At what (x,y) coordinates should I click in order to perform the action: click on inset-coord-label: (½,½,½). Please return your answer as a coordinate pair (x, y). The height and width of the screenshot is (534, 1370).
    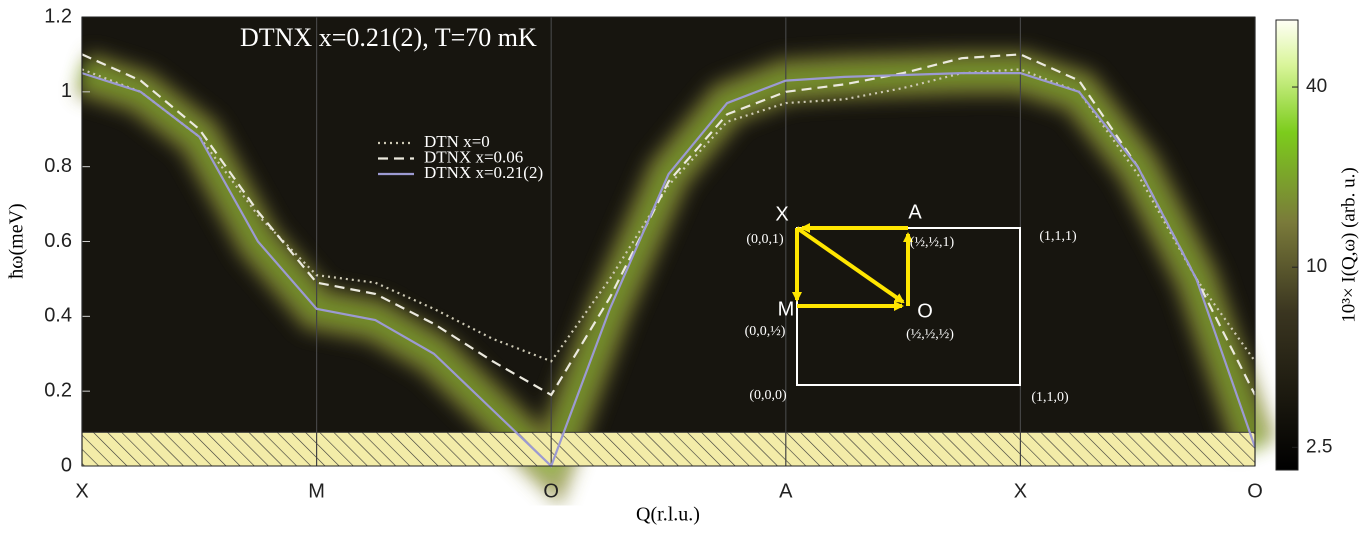
    Looking at the image, I should click on (930, 334).